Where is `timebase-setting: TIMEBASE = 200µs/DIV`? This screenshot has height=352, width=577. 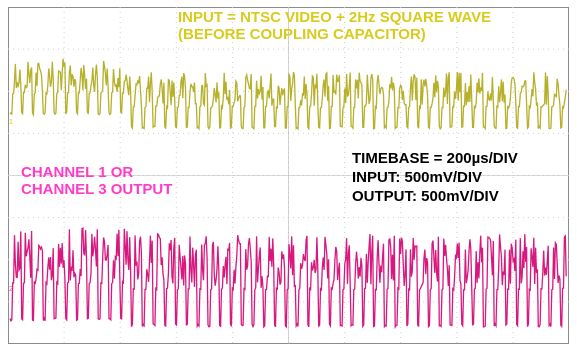
timebase-setting: TIMEBASE = 200µs/DIV is located at coordinates (435, 158).